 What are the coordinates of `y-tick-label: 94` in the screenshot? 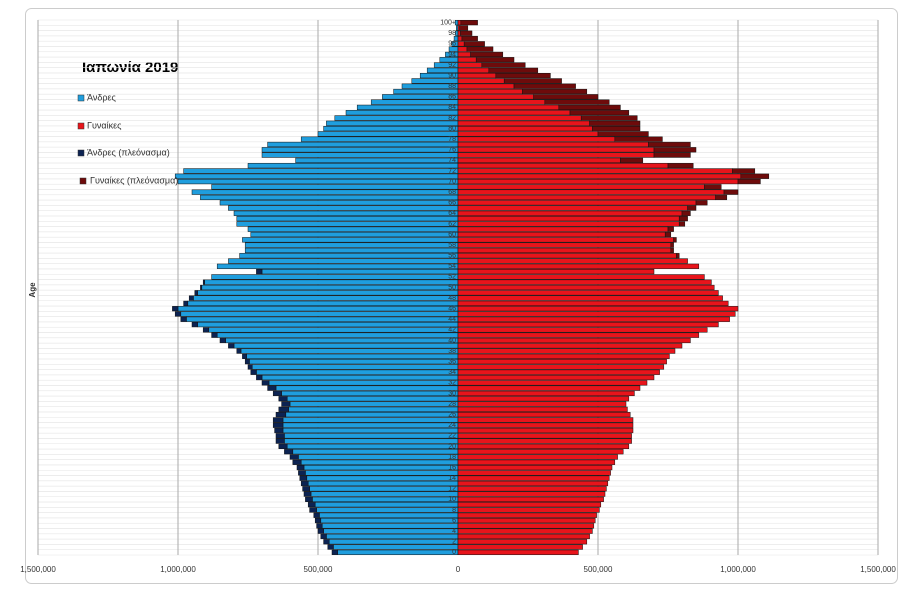 It's located at (452, 54).